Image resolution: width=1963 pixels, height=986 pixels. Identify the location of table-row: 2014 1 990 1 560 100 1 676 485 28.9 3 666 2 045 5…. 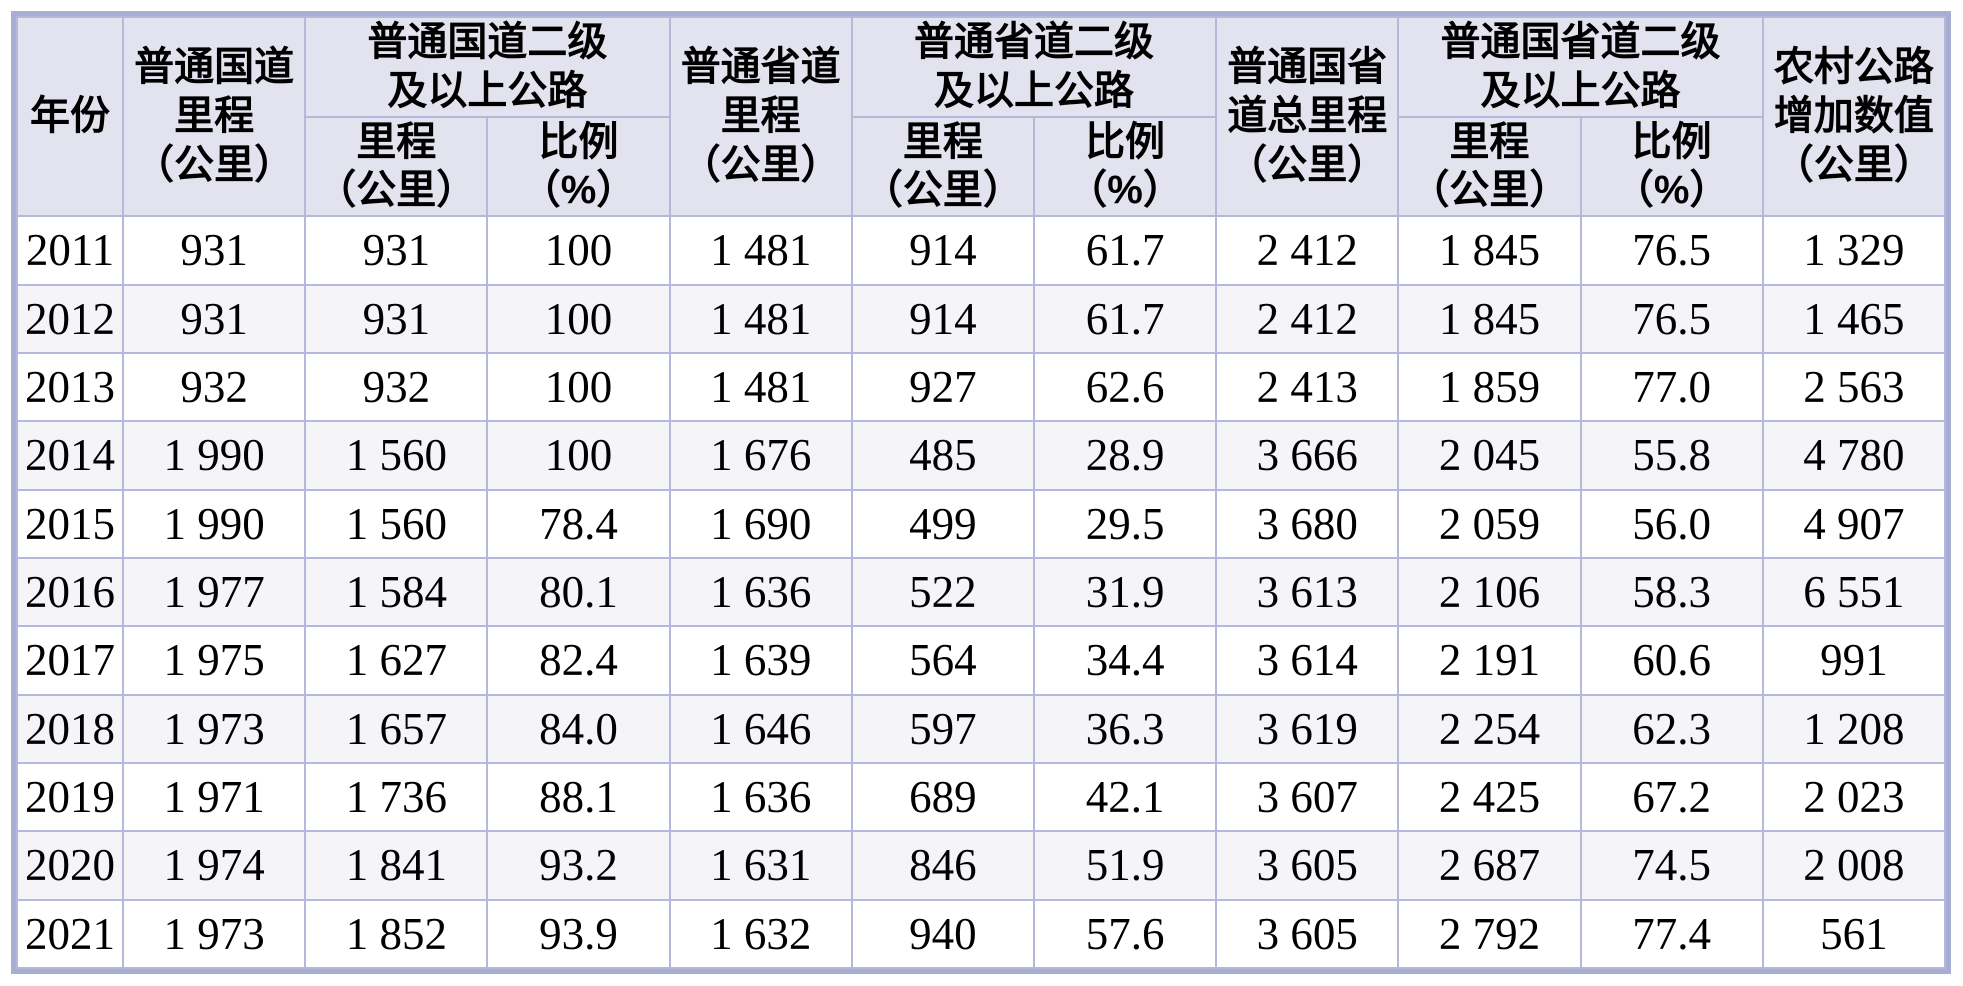
(981, 455).